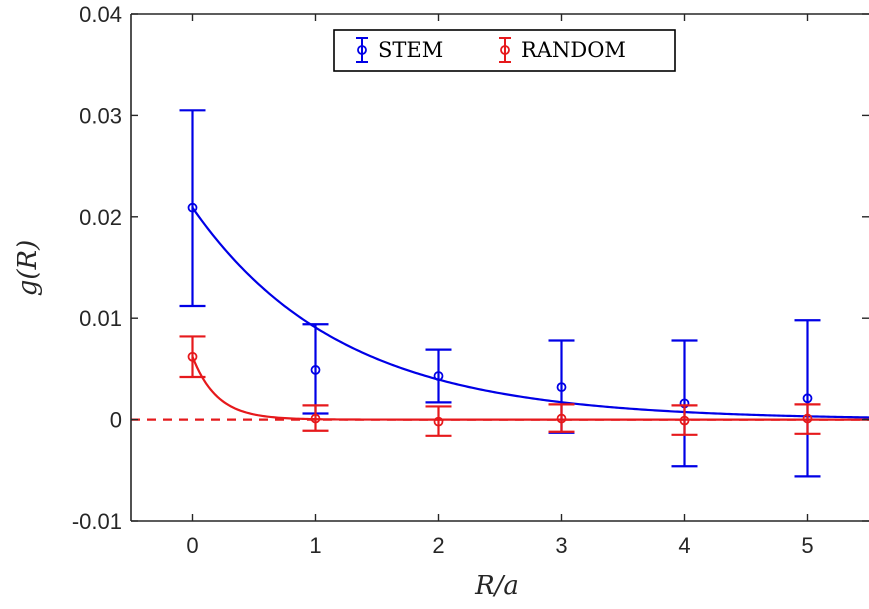 This screenshot has width=869, height=609. I want to click on x-tick-label: 3, so click(561, 545).